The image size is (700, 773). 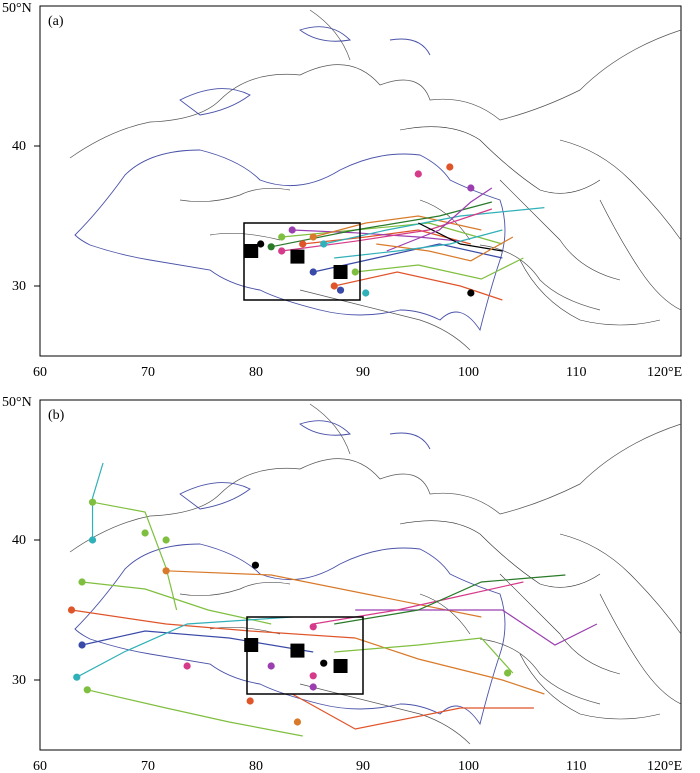 What do you see at coordinates (256, 372) in the screenshot?
I see `panel-a-xtick-80: 80` at bounding box center [256, 372].